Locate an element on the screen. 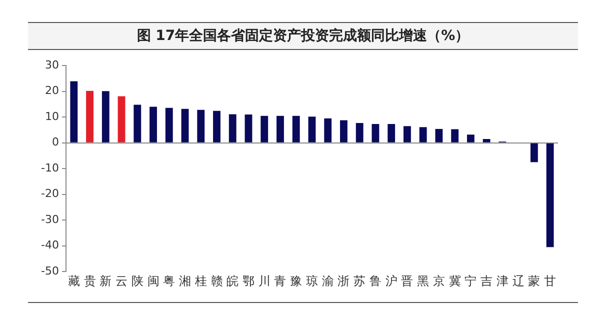  x-tick-label: 川 is located at coordinates (264, 281).